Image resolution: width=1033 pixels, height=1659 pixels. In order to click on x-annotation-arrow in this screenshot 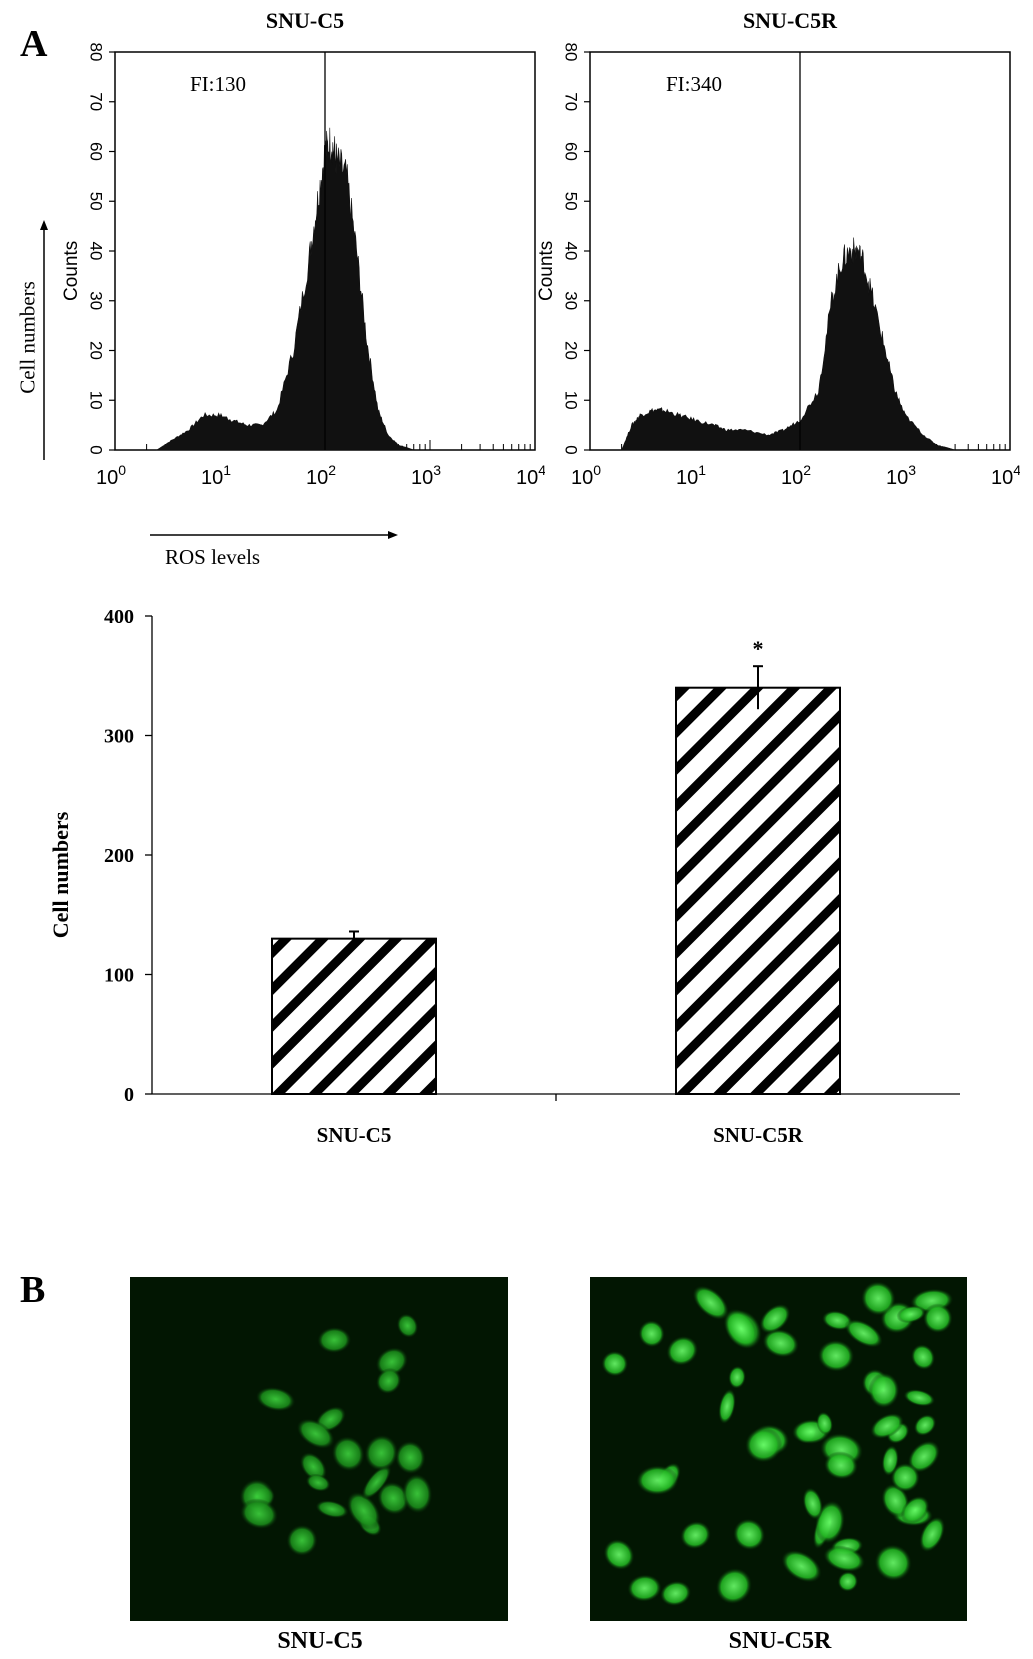, I will do `click(274, 535)`.